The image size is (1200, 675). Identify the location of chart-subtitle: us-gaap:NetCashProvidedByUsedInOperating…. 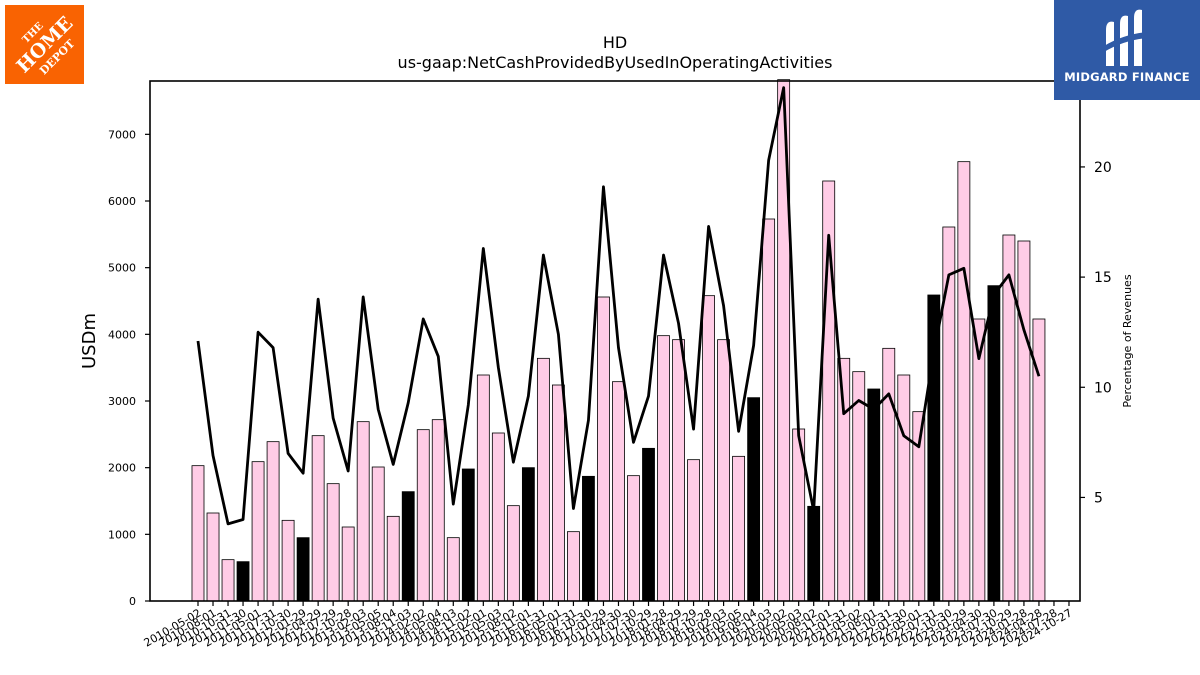
(615, 62).